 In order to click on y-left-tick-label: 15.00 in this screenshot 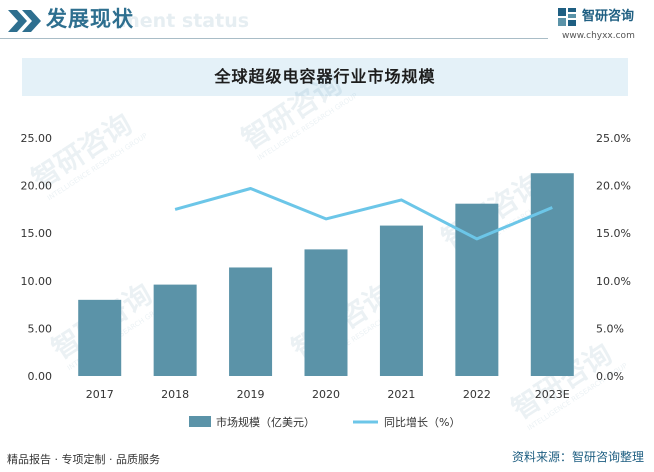, I will do `click(37, 233)`.